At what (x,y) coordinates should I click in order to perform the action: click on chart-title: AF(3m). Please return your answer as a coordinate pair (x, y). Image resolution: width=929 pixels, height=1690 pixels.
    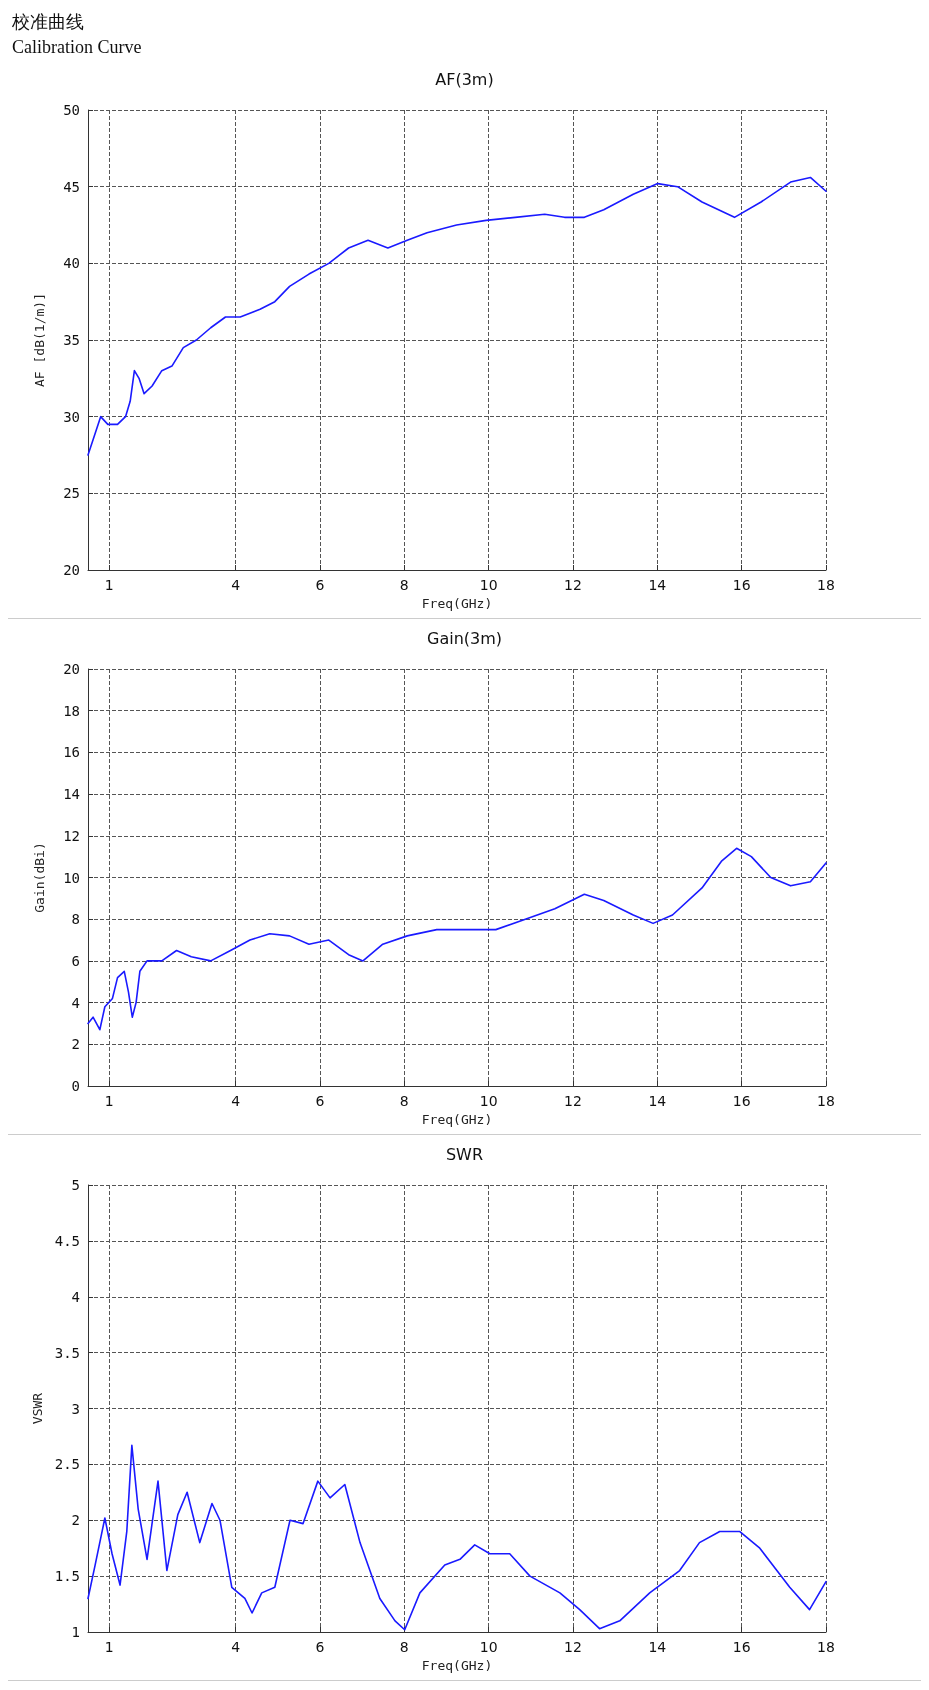
    Looking at the image, I should click on (464, 79).